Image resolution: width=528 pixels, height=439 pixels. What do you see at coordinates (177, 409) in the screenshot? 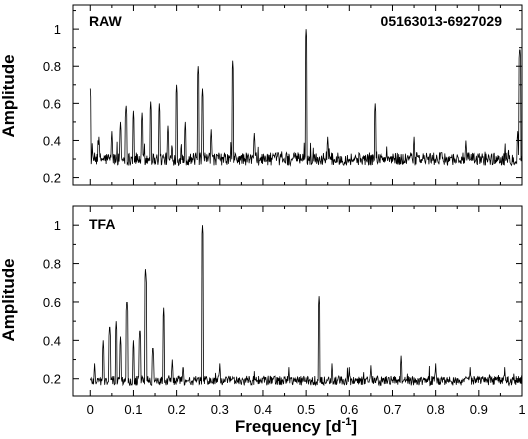
I see `x-tick-label: 0.2` at bounding box center [177, 409].